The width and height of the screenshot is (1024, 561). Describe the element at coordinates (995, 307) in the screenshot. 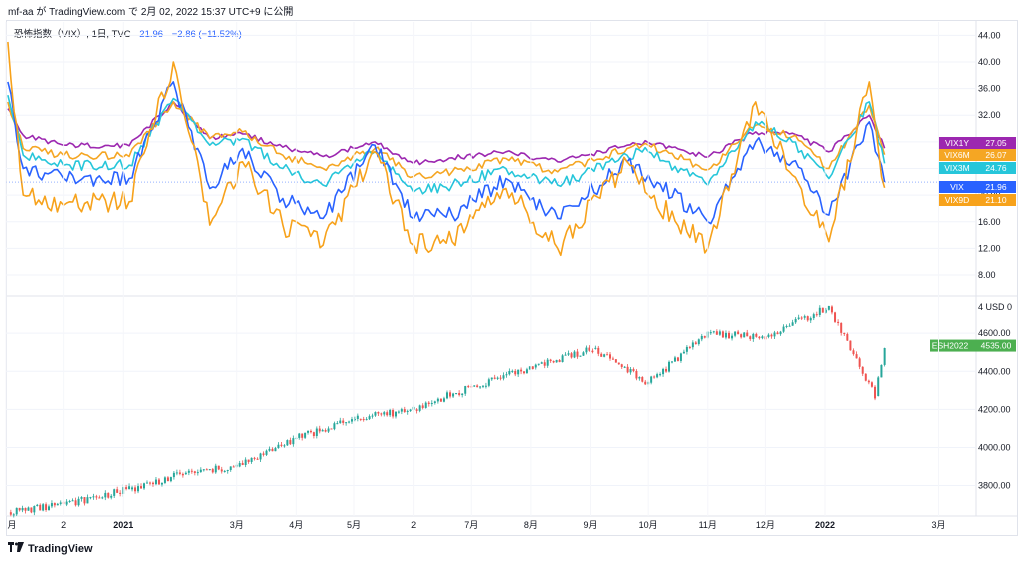

I see `unit-tag: 4 USD 0` at that location.